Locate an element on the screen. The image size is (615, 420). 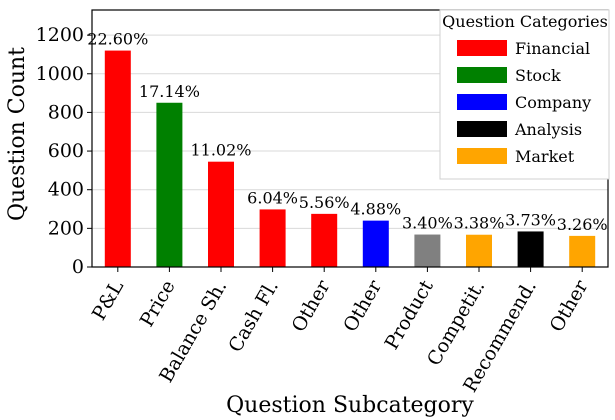
bar-value-label: 3.73% is located at coordinates (530, 219).